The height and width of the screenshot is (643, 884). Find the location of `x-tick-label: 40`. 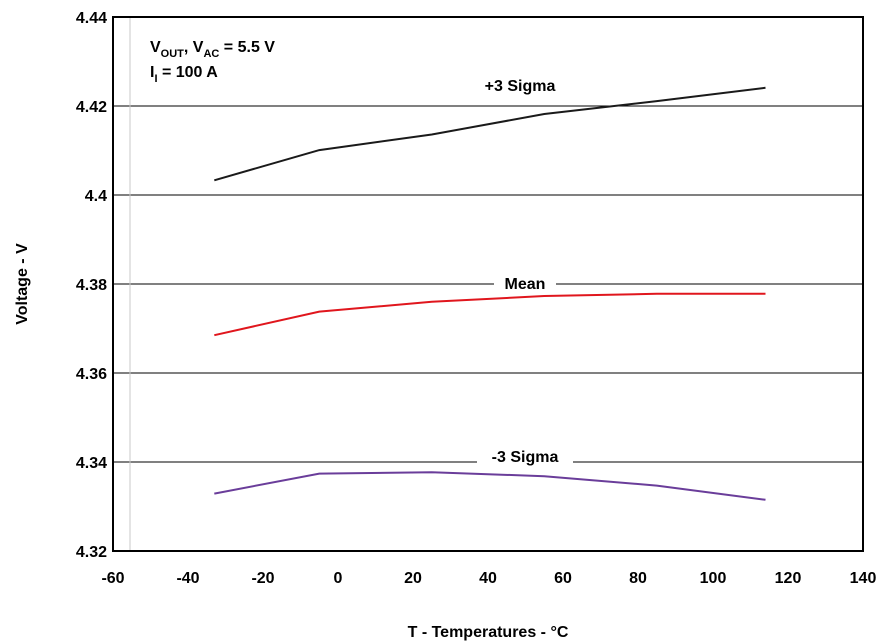

x-tick-label: 40 is located at coordinates (488, 578).